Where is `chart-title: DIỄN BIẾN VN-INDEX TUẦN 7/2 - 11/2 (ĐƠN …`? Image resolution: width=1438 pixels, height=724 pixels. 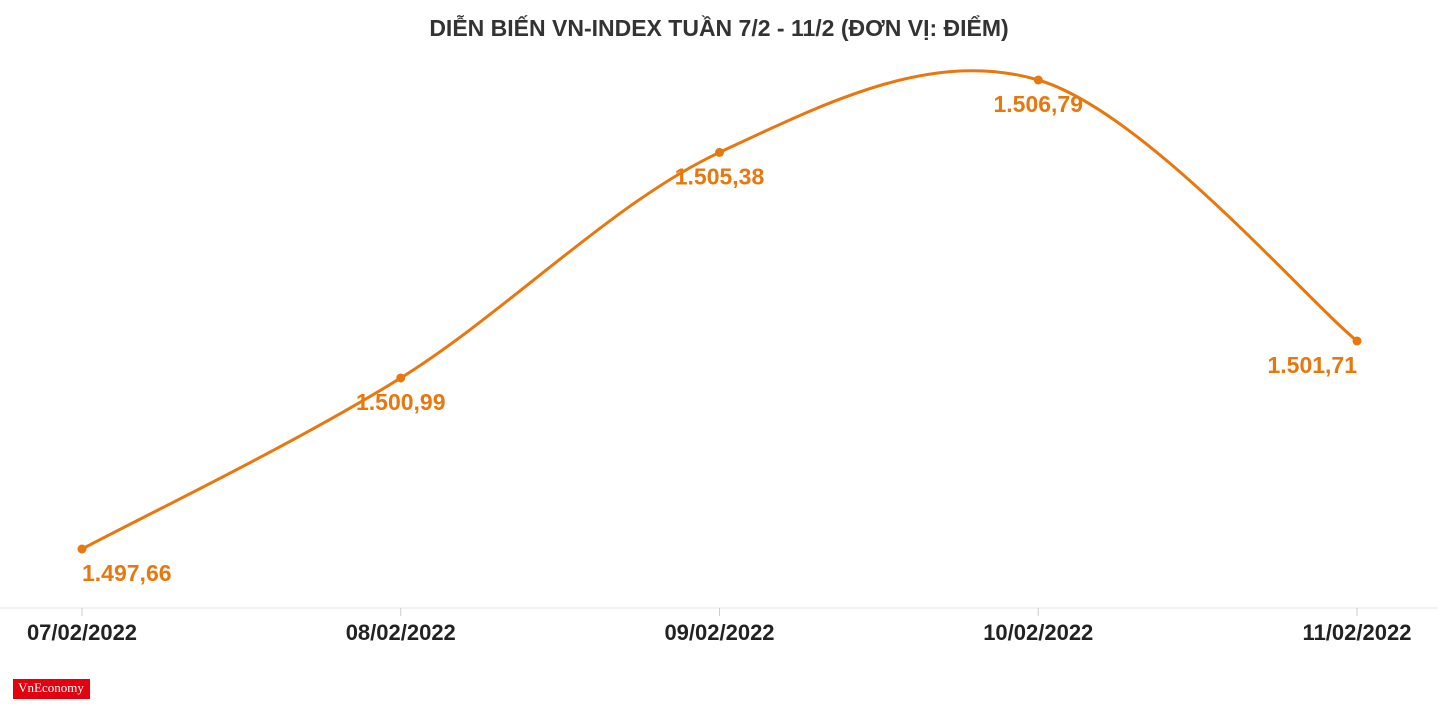
chart-title: DIỄN BIẾN VN-INDEX TUẦN 7/2 - 11/2 (ĐƠN … is located at coordinates (718, 27).